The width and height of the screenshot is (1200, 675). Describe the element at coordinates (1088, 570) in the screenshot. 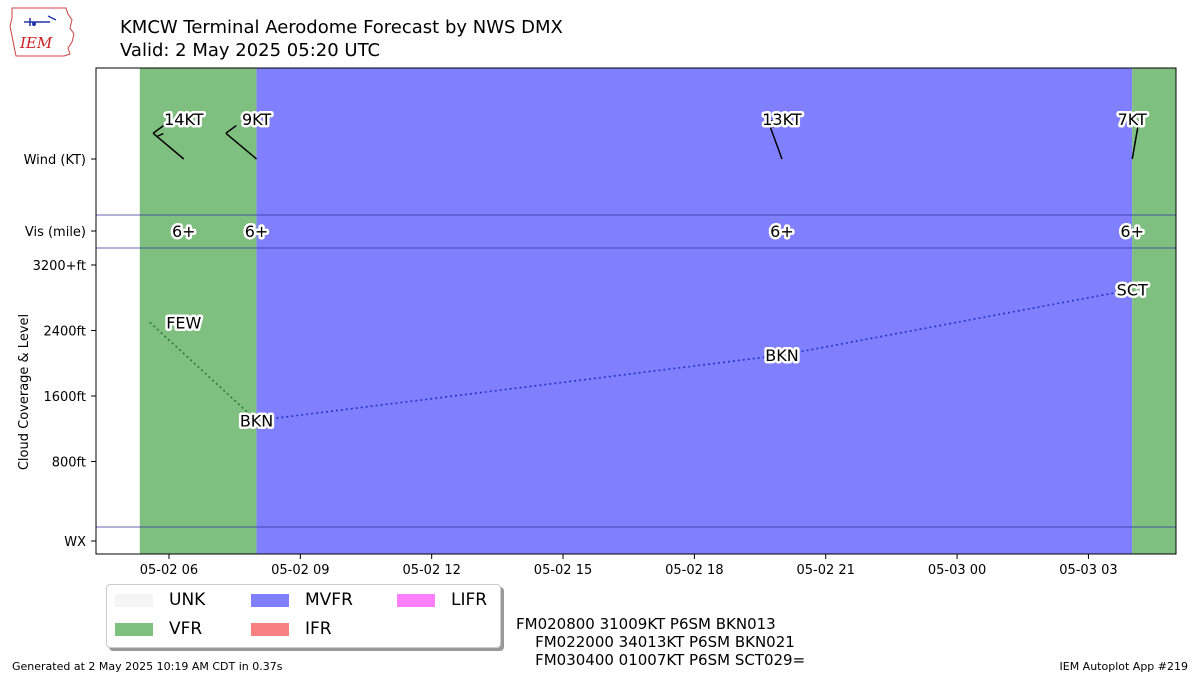

I see `x-tick-label: 05-03 03` at that location.